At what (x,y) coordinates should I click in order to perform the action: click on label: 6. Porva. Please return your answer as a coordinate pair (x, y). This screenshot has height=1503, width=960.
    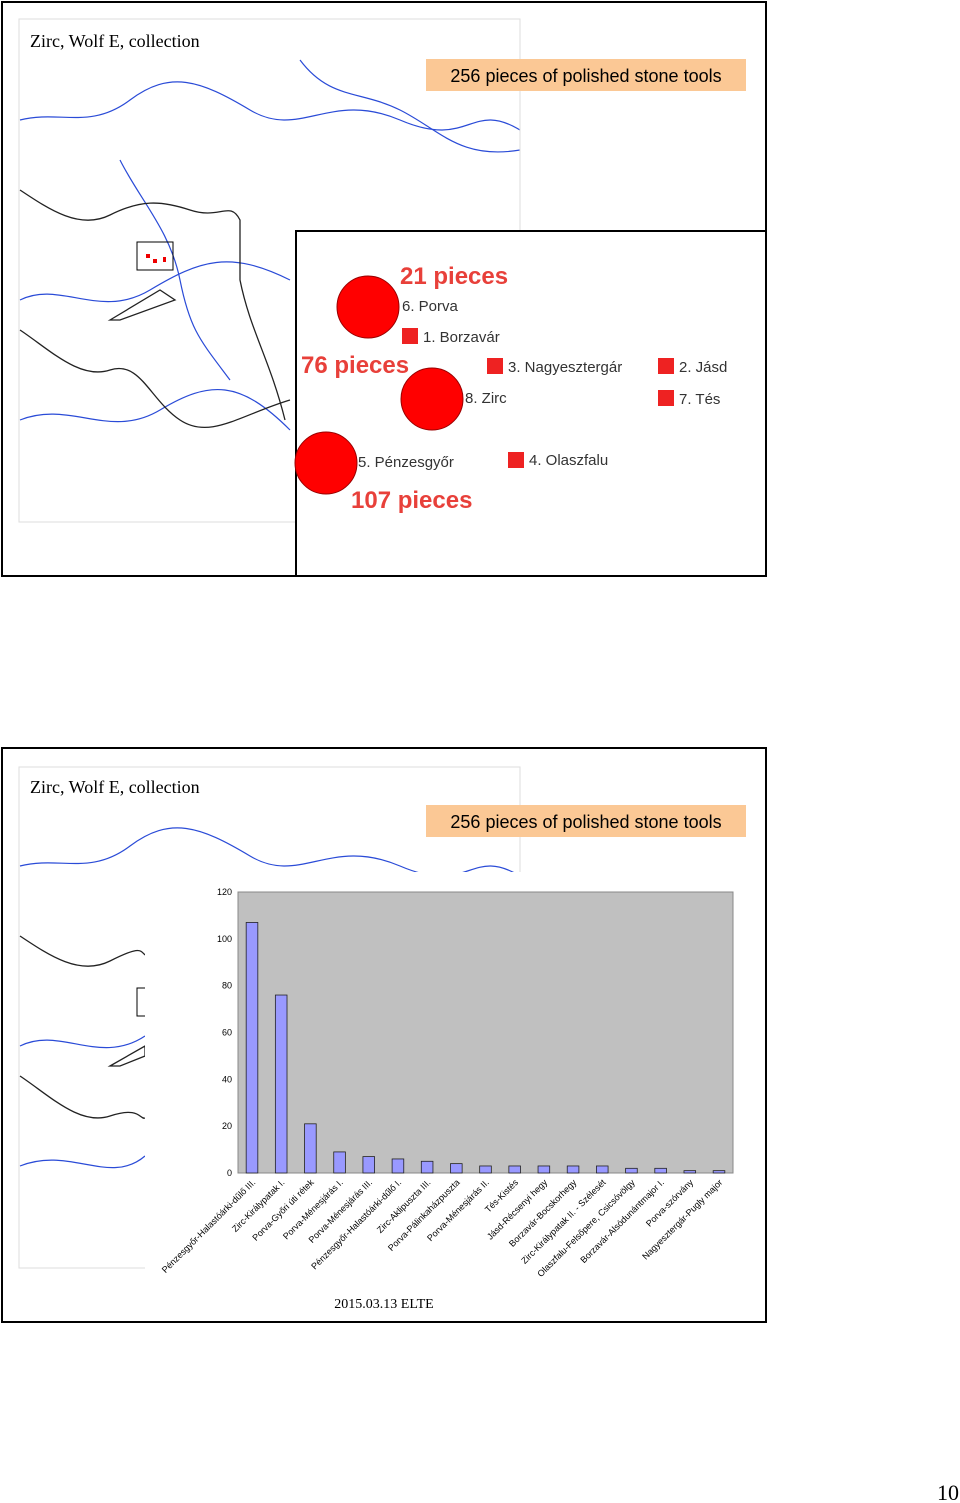
    Looking at the image, I should click on (430, 306).